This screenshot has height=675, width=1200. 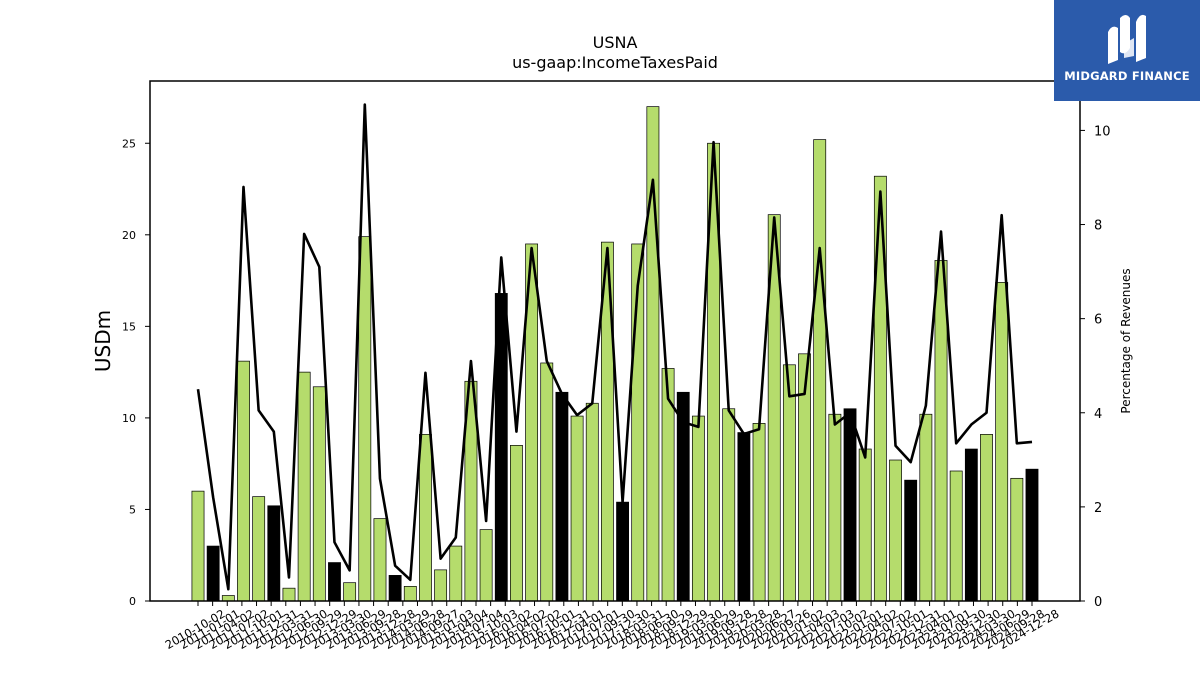 I want to click on brand-name: MIDGARD FINANCE, so click(x=1127, y=76).